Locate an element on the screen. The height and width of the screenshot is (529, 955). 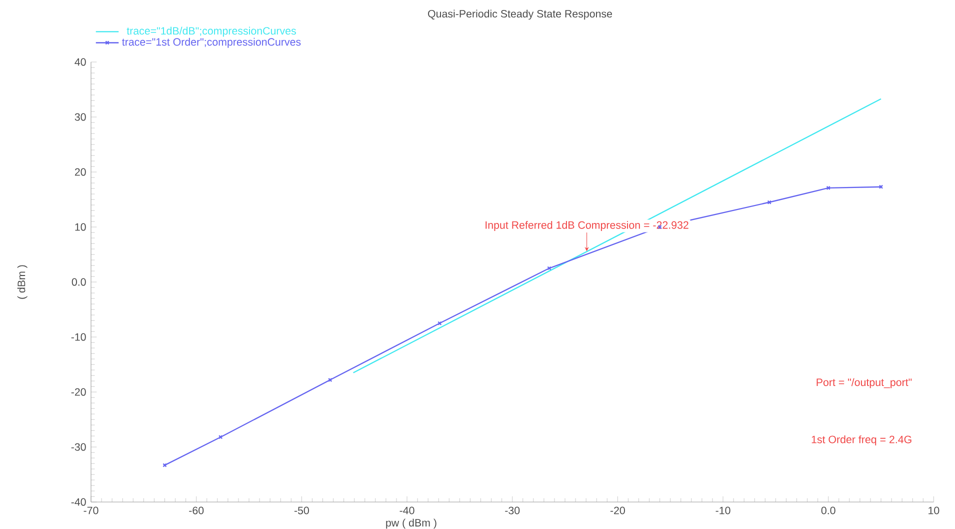
annotation: Input Referred 1dB Compression = -22.932 is located at coordinates (587, 225).